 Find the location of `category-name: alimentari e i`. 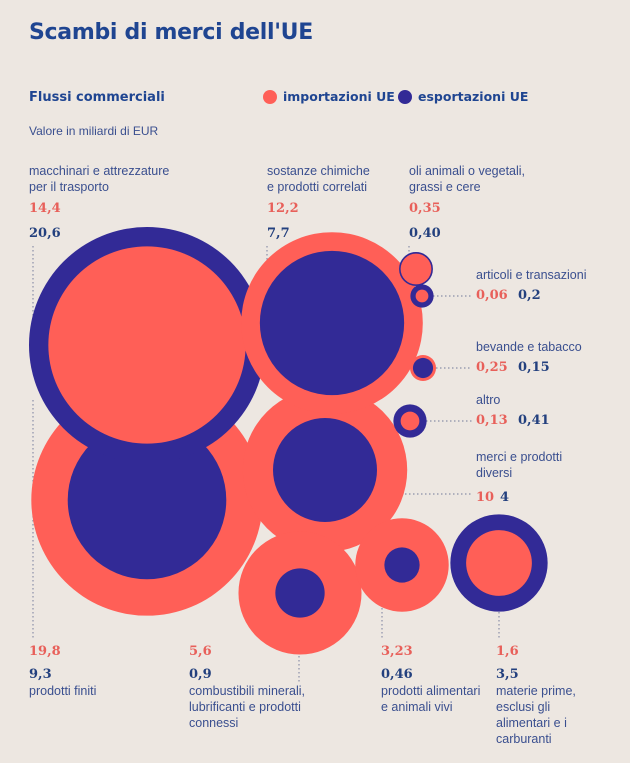

category-name: alimentari e i is located at coordinates (531, 723).